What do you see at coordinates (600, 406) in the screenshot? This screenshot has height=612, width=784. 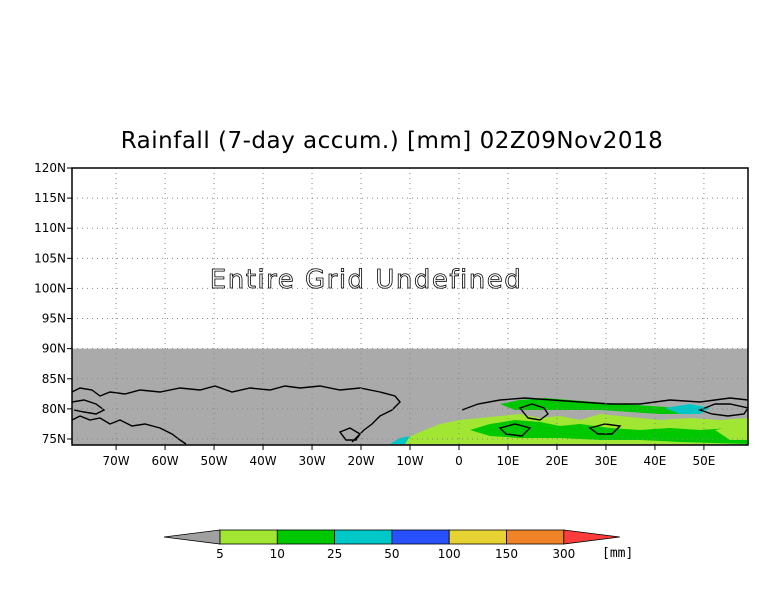 I see `precip-patch-green-north` at bounding box center [600, 406].